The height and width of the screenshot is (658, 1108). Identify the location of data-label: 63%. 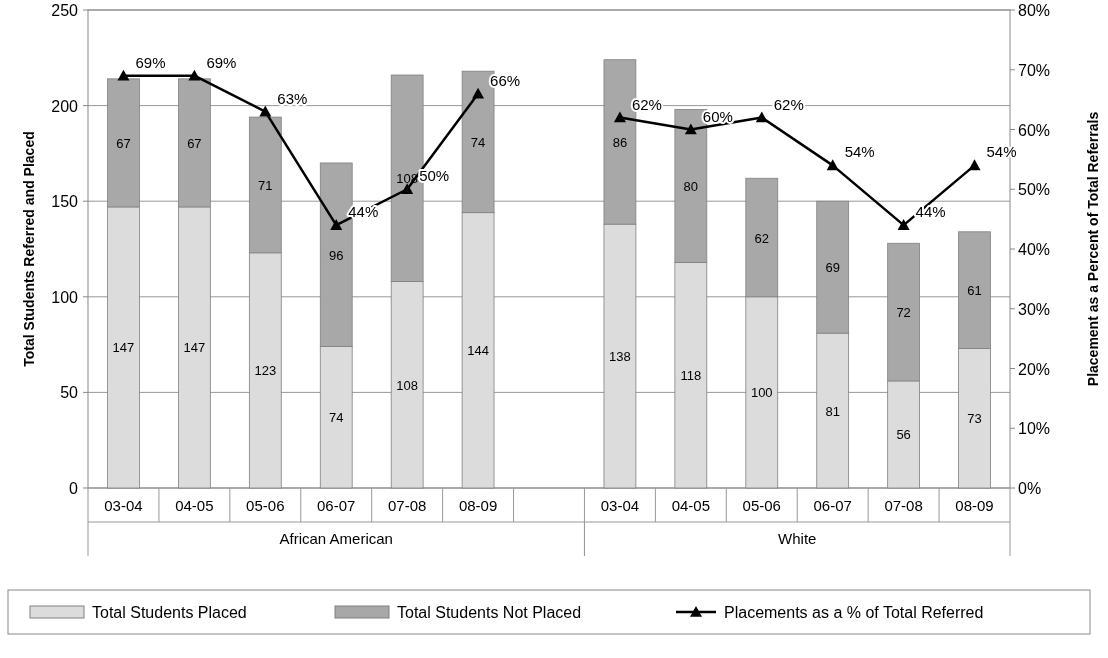
(292, 98).